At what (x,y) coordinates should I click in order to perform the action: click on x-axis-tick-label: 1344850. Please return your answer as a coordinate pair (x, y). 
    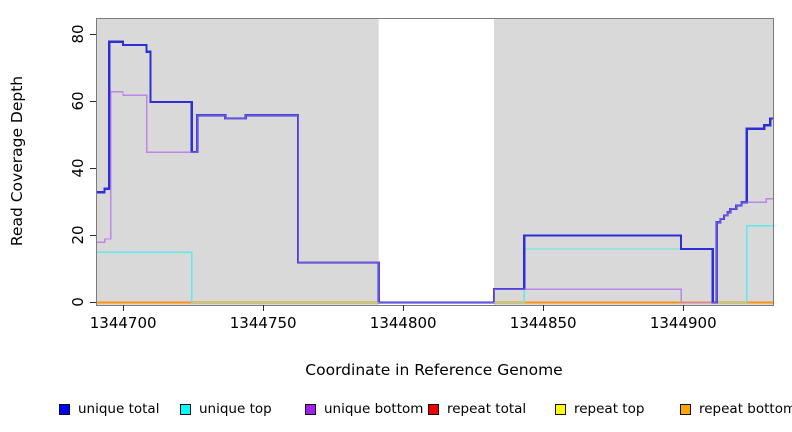
    Looking at the image, I should click on (543, 323).